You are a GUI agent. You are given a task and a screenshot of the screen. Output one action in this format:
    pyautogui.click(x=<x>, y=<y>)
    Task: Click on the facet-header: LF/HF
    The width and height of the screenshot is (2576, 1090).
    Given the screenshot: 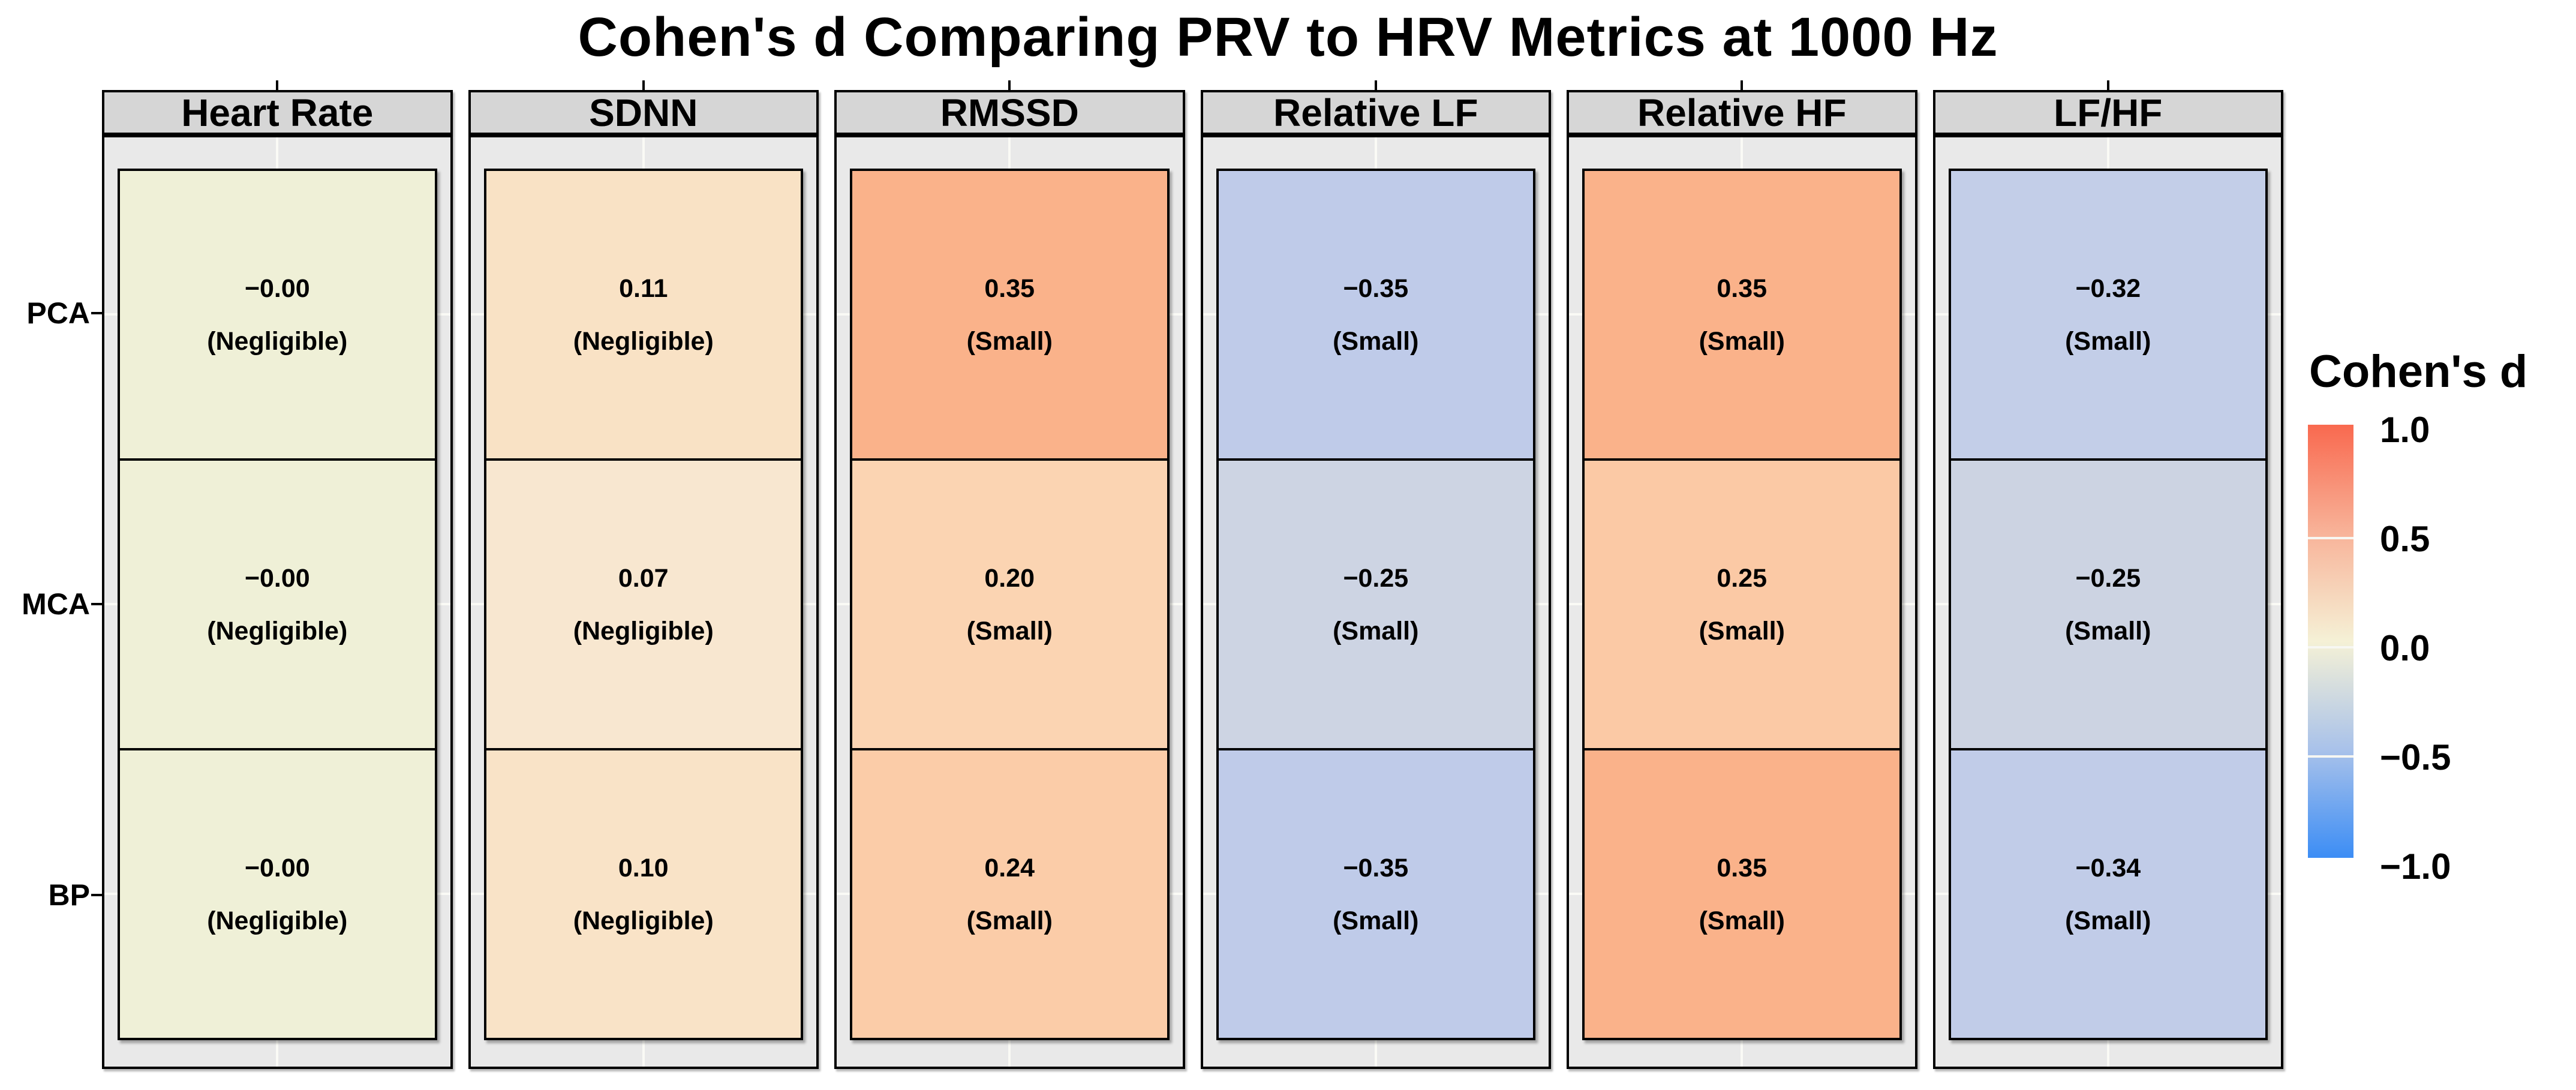 What is the action you would take?
    pyautogui.click(x=2108, y=107)
    